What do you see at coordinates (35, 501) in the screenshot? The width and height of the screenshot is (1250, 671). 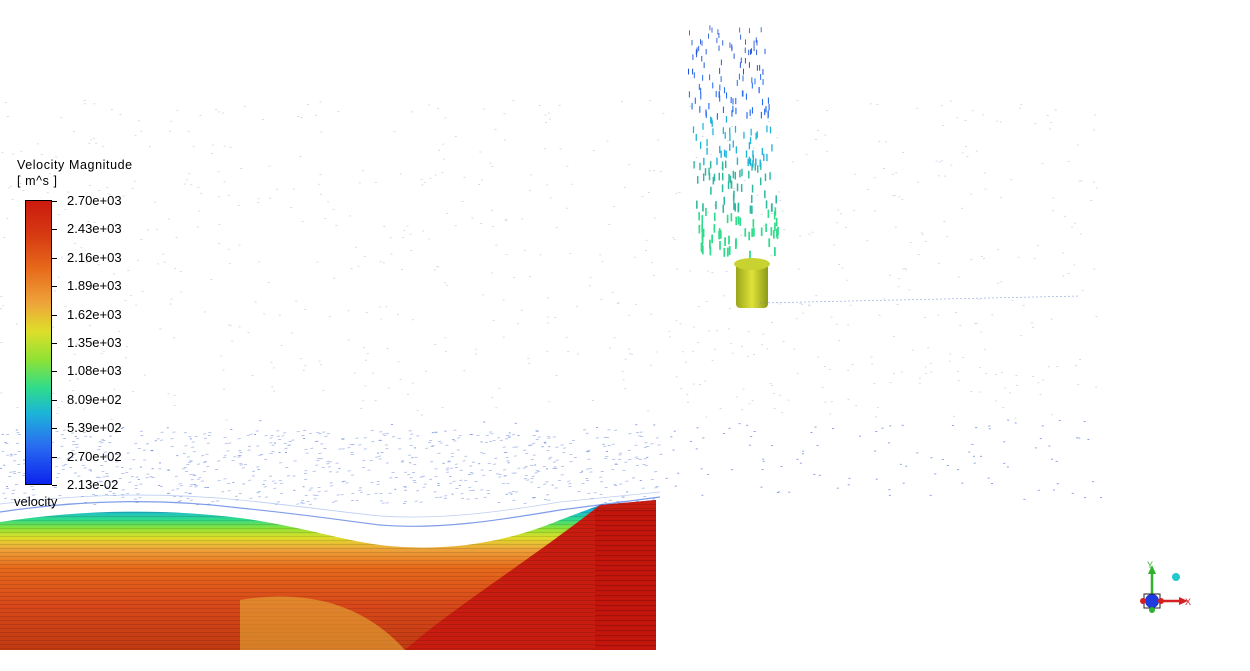 I see `legend-variable-label: velocity` at bounding box center [35, 501].